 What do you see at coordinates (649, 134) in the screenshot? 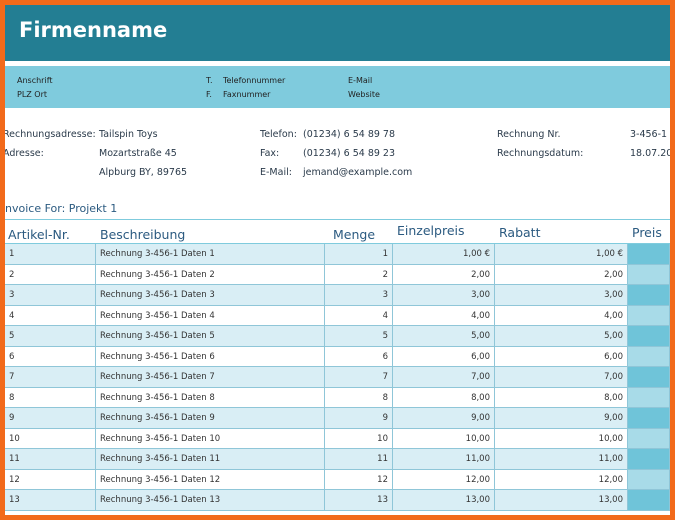
I see `value: 3-456-1` at bounding box center [649, 134].